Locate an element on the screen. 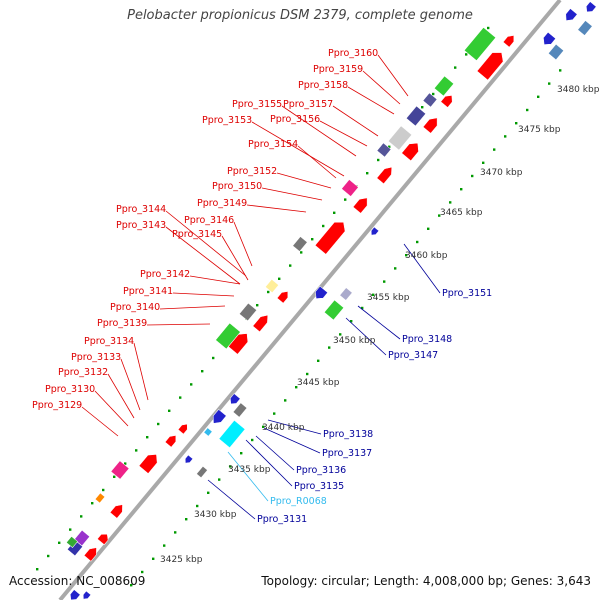 The height and width of the screenshot is (600, 600). gene-label-forward: Ppro_3150 is located at coordinates (237, 186).